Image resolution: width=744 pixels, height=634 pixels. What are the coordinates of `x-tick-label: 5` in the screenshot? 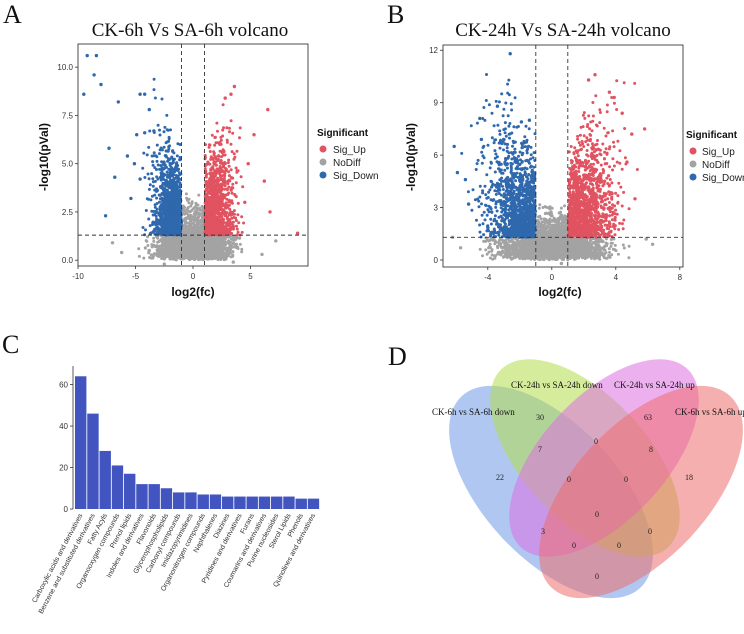 It's located at (250, 276).